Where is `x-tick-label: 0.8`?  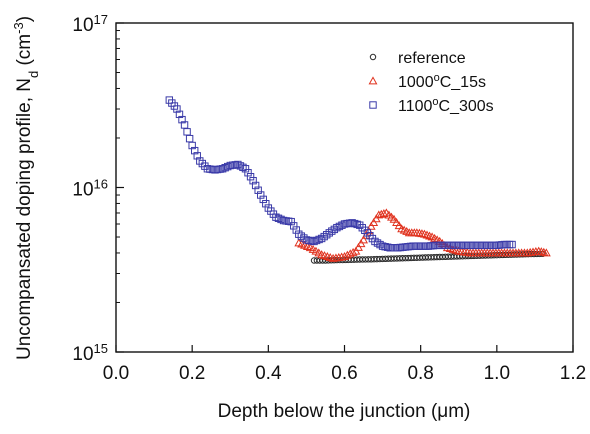
x-tick-label: 0.8 is located at coordinates (420, 373).